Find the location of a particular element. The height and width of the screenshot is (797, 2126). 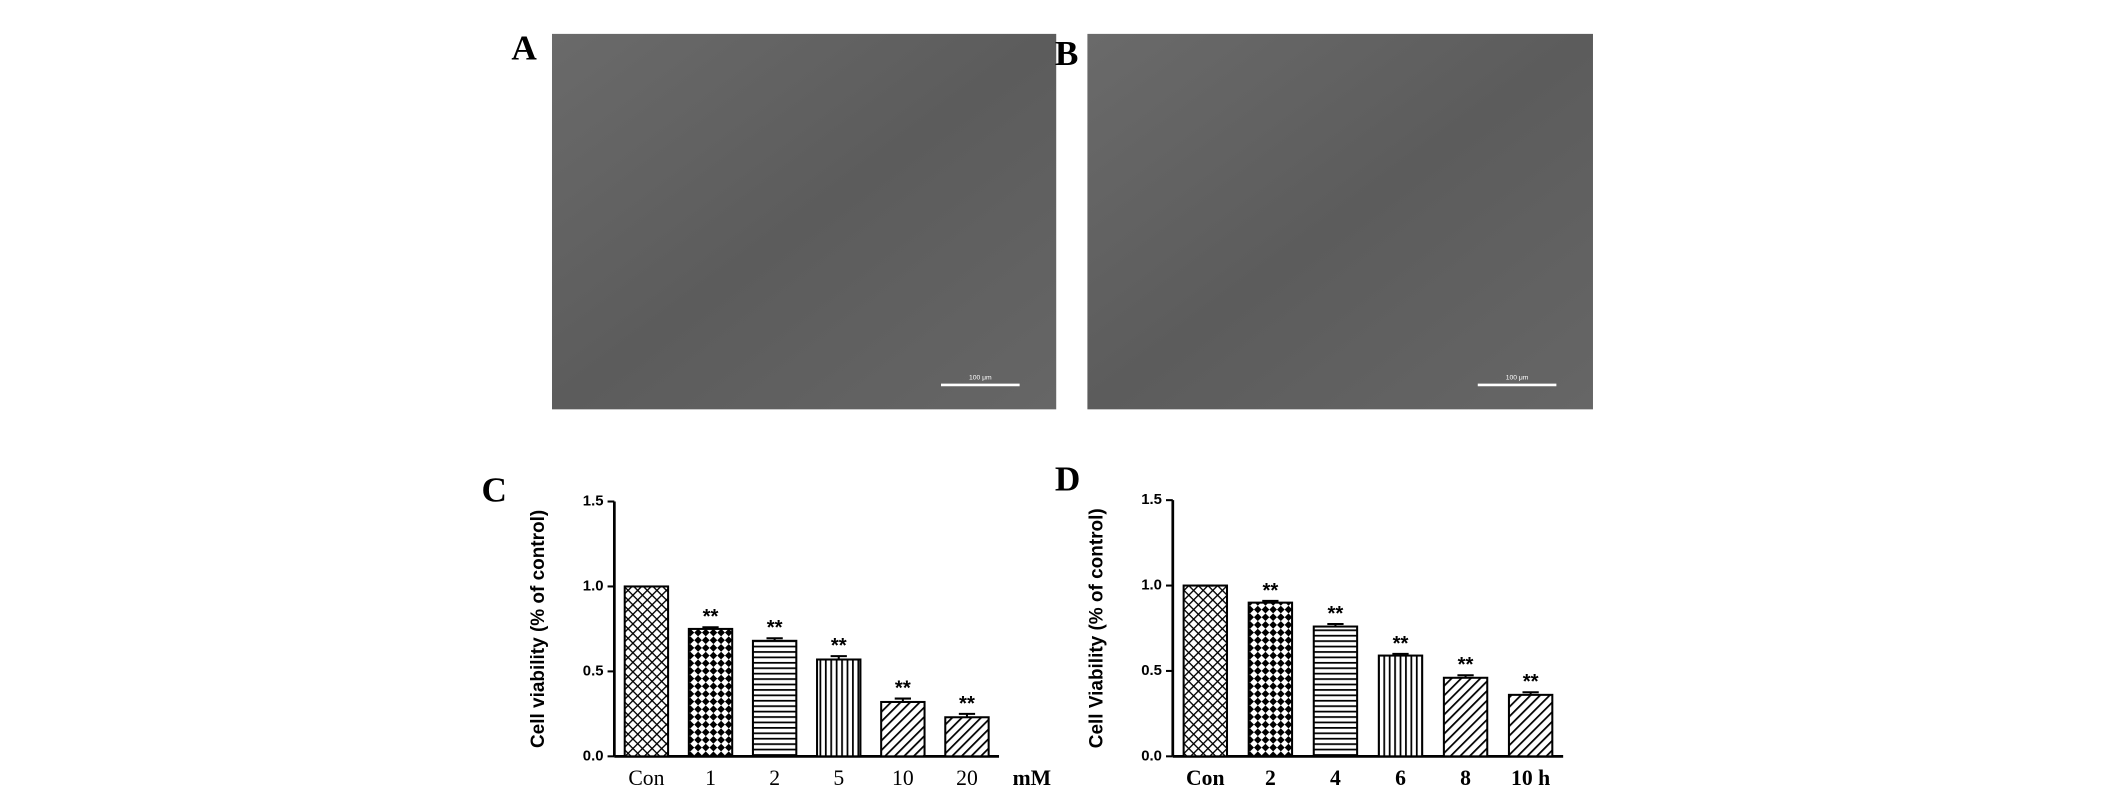

x-tick-label: 10 h is located at coordinates (1530, 778).